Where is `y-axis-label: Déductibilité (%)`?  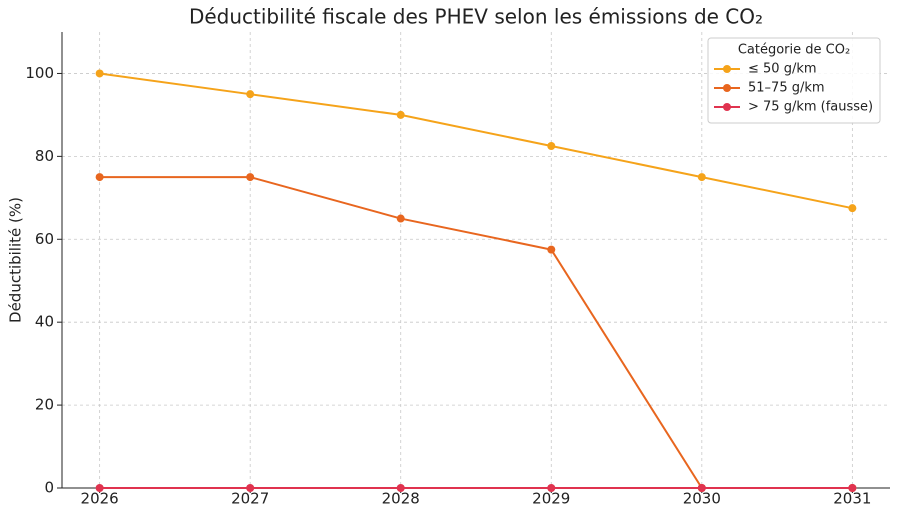 y-axis-label: Déductibilité (%) is located at coordinates (16, 260).